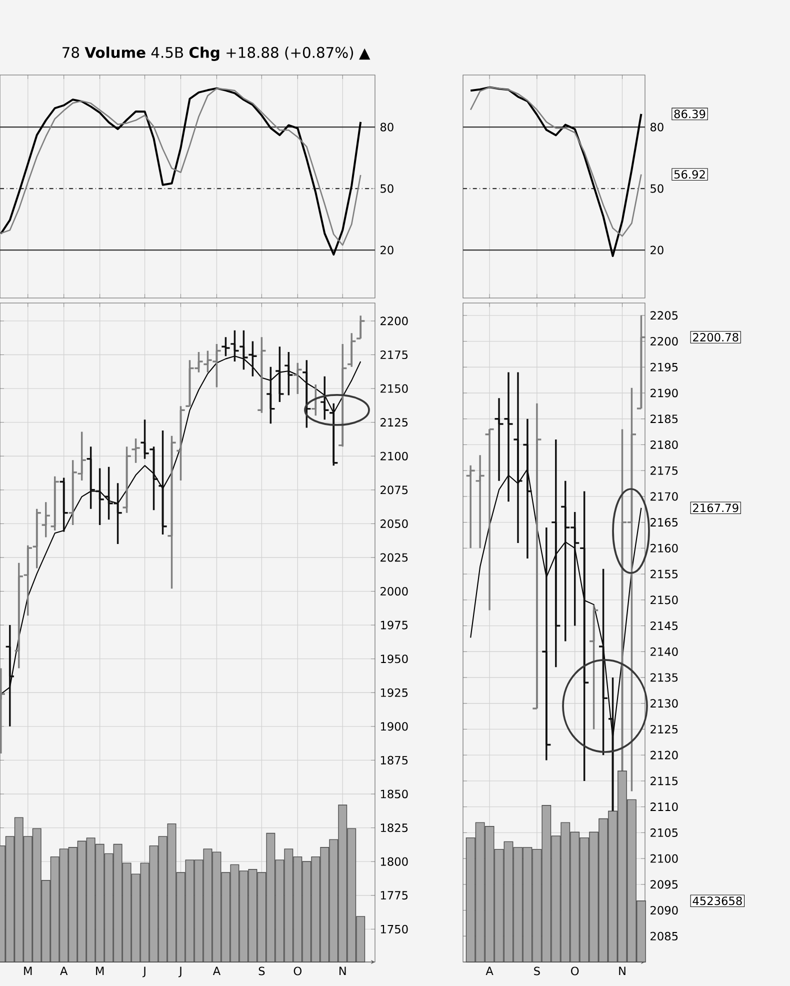 The image size is (790, 986). What do you see at coordinates (664, 832) in the screenshot?
I see `y-tick-label: 2105` at bounding box center [664, 832].